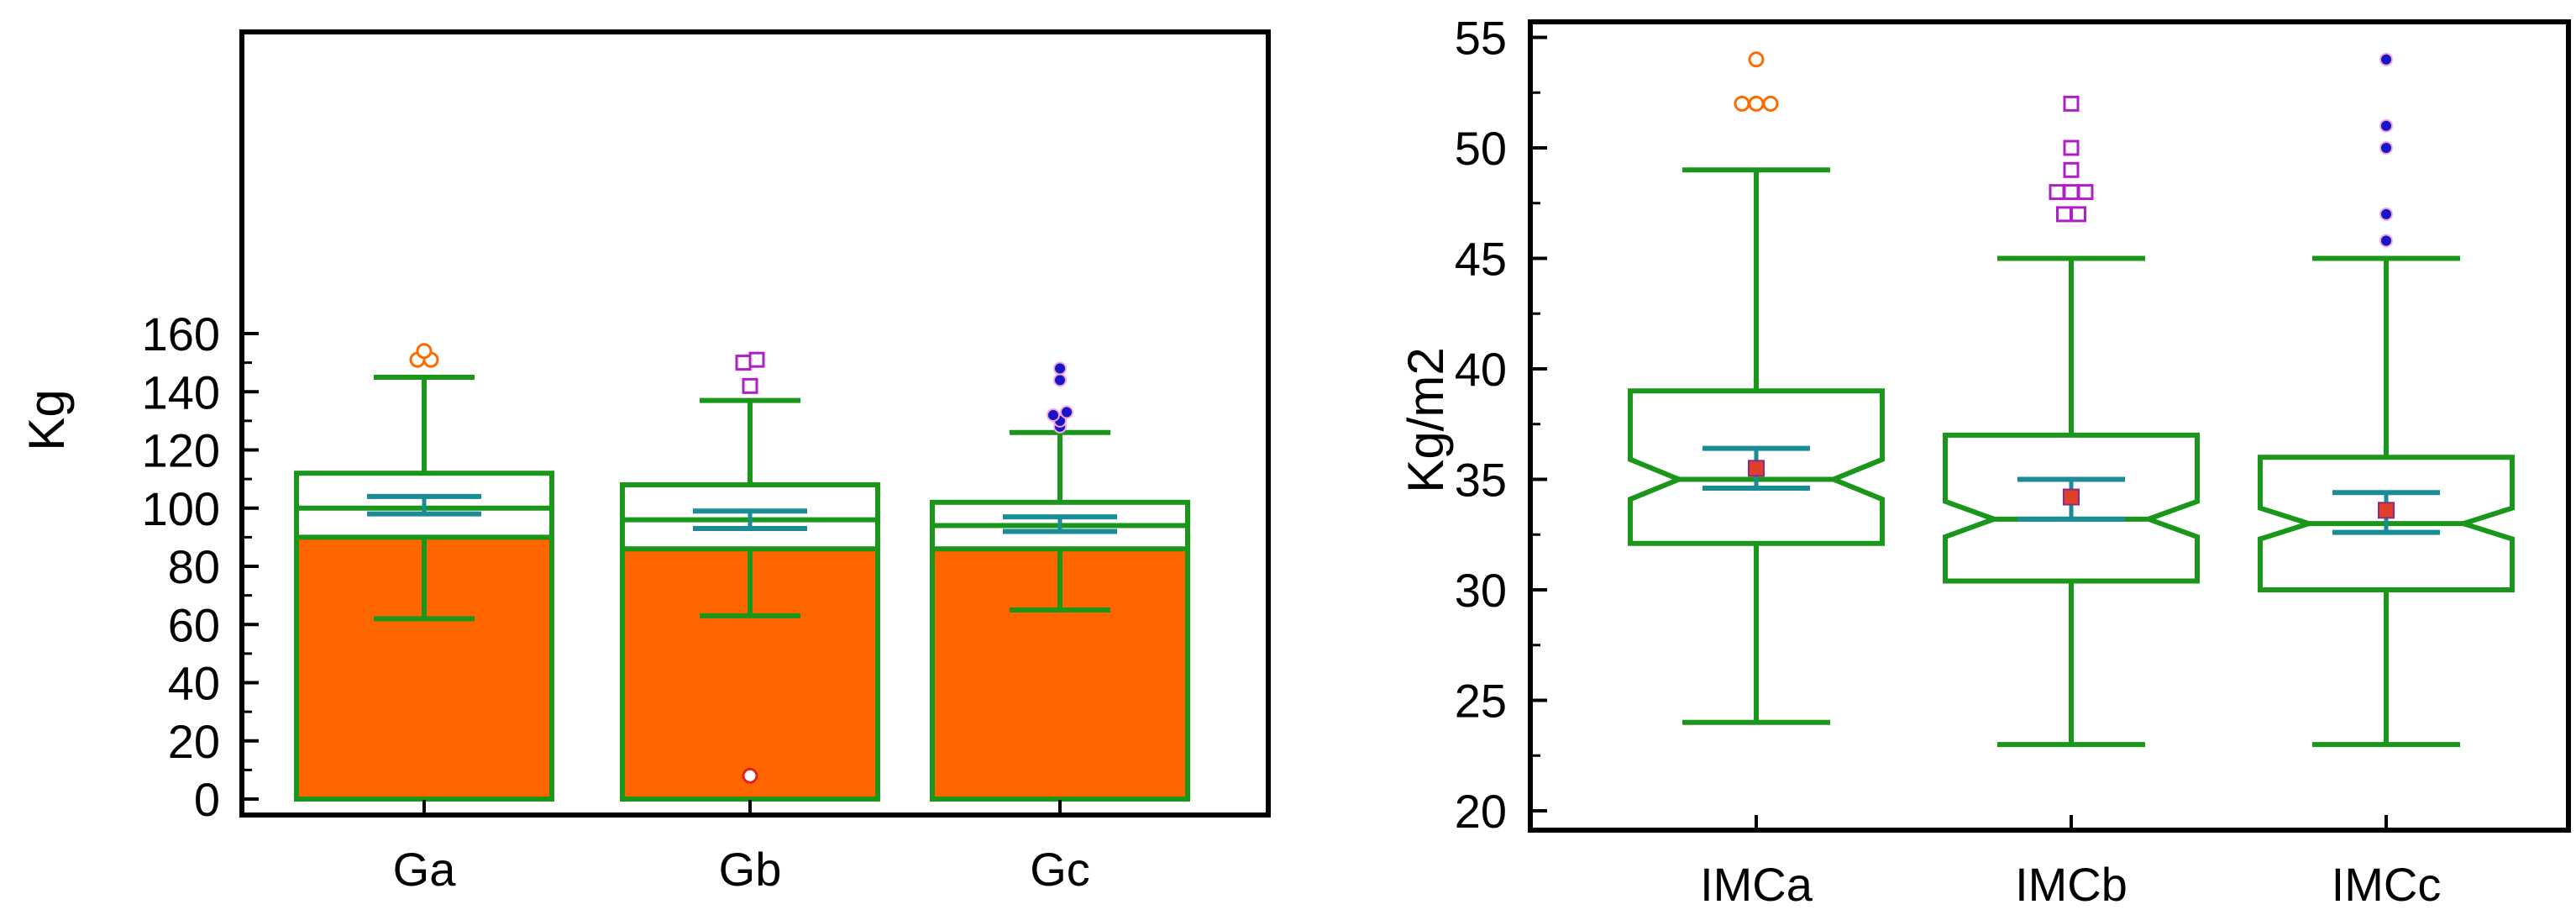  What do you see at coordinates (2387, 885) in the screenshot?
I see `x-tick-label: IMCc` at bounding box center [2387, 885].